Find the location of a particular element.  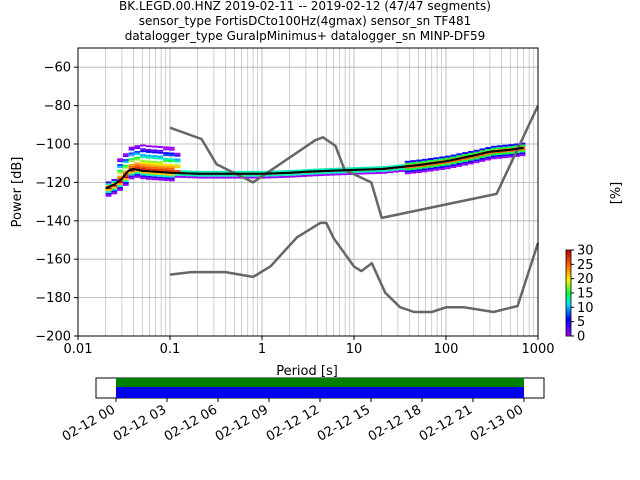

colorbar-tick-label: 5 is located at coordinates (581, 322).